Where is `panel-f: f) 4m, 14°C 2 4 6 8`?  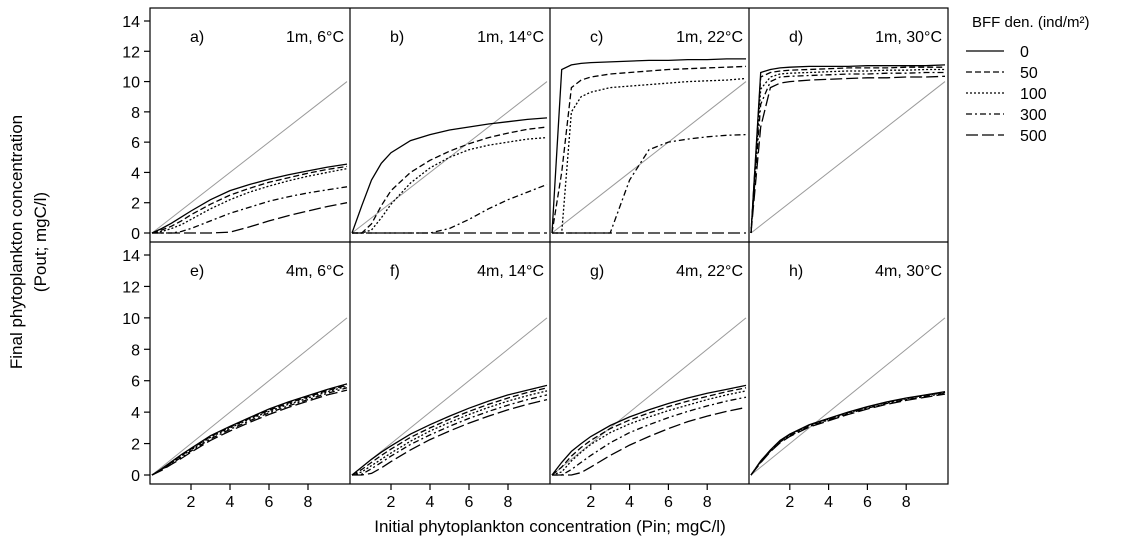 panel-f: f) 4m, 14°C 2 4 6 8 is located at coordinates (449, 387).